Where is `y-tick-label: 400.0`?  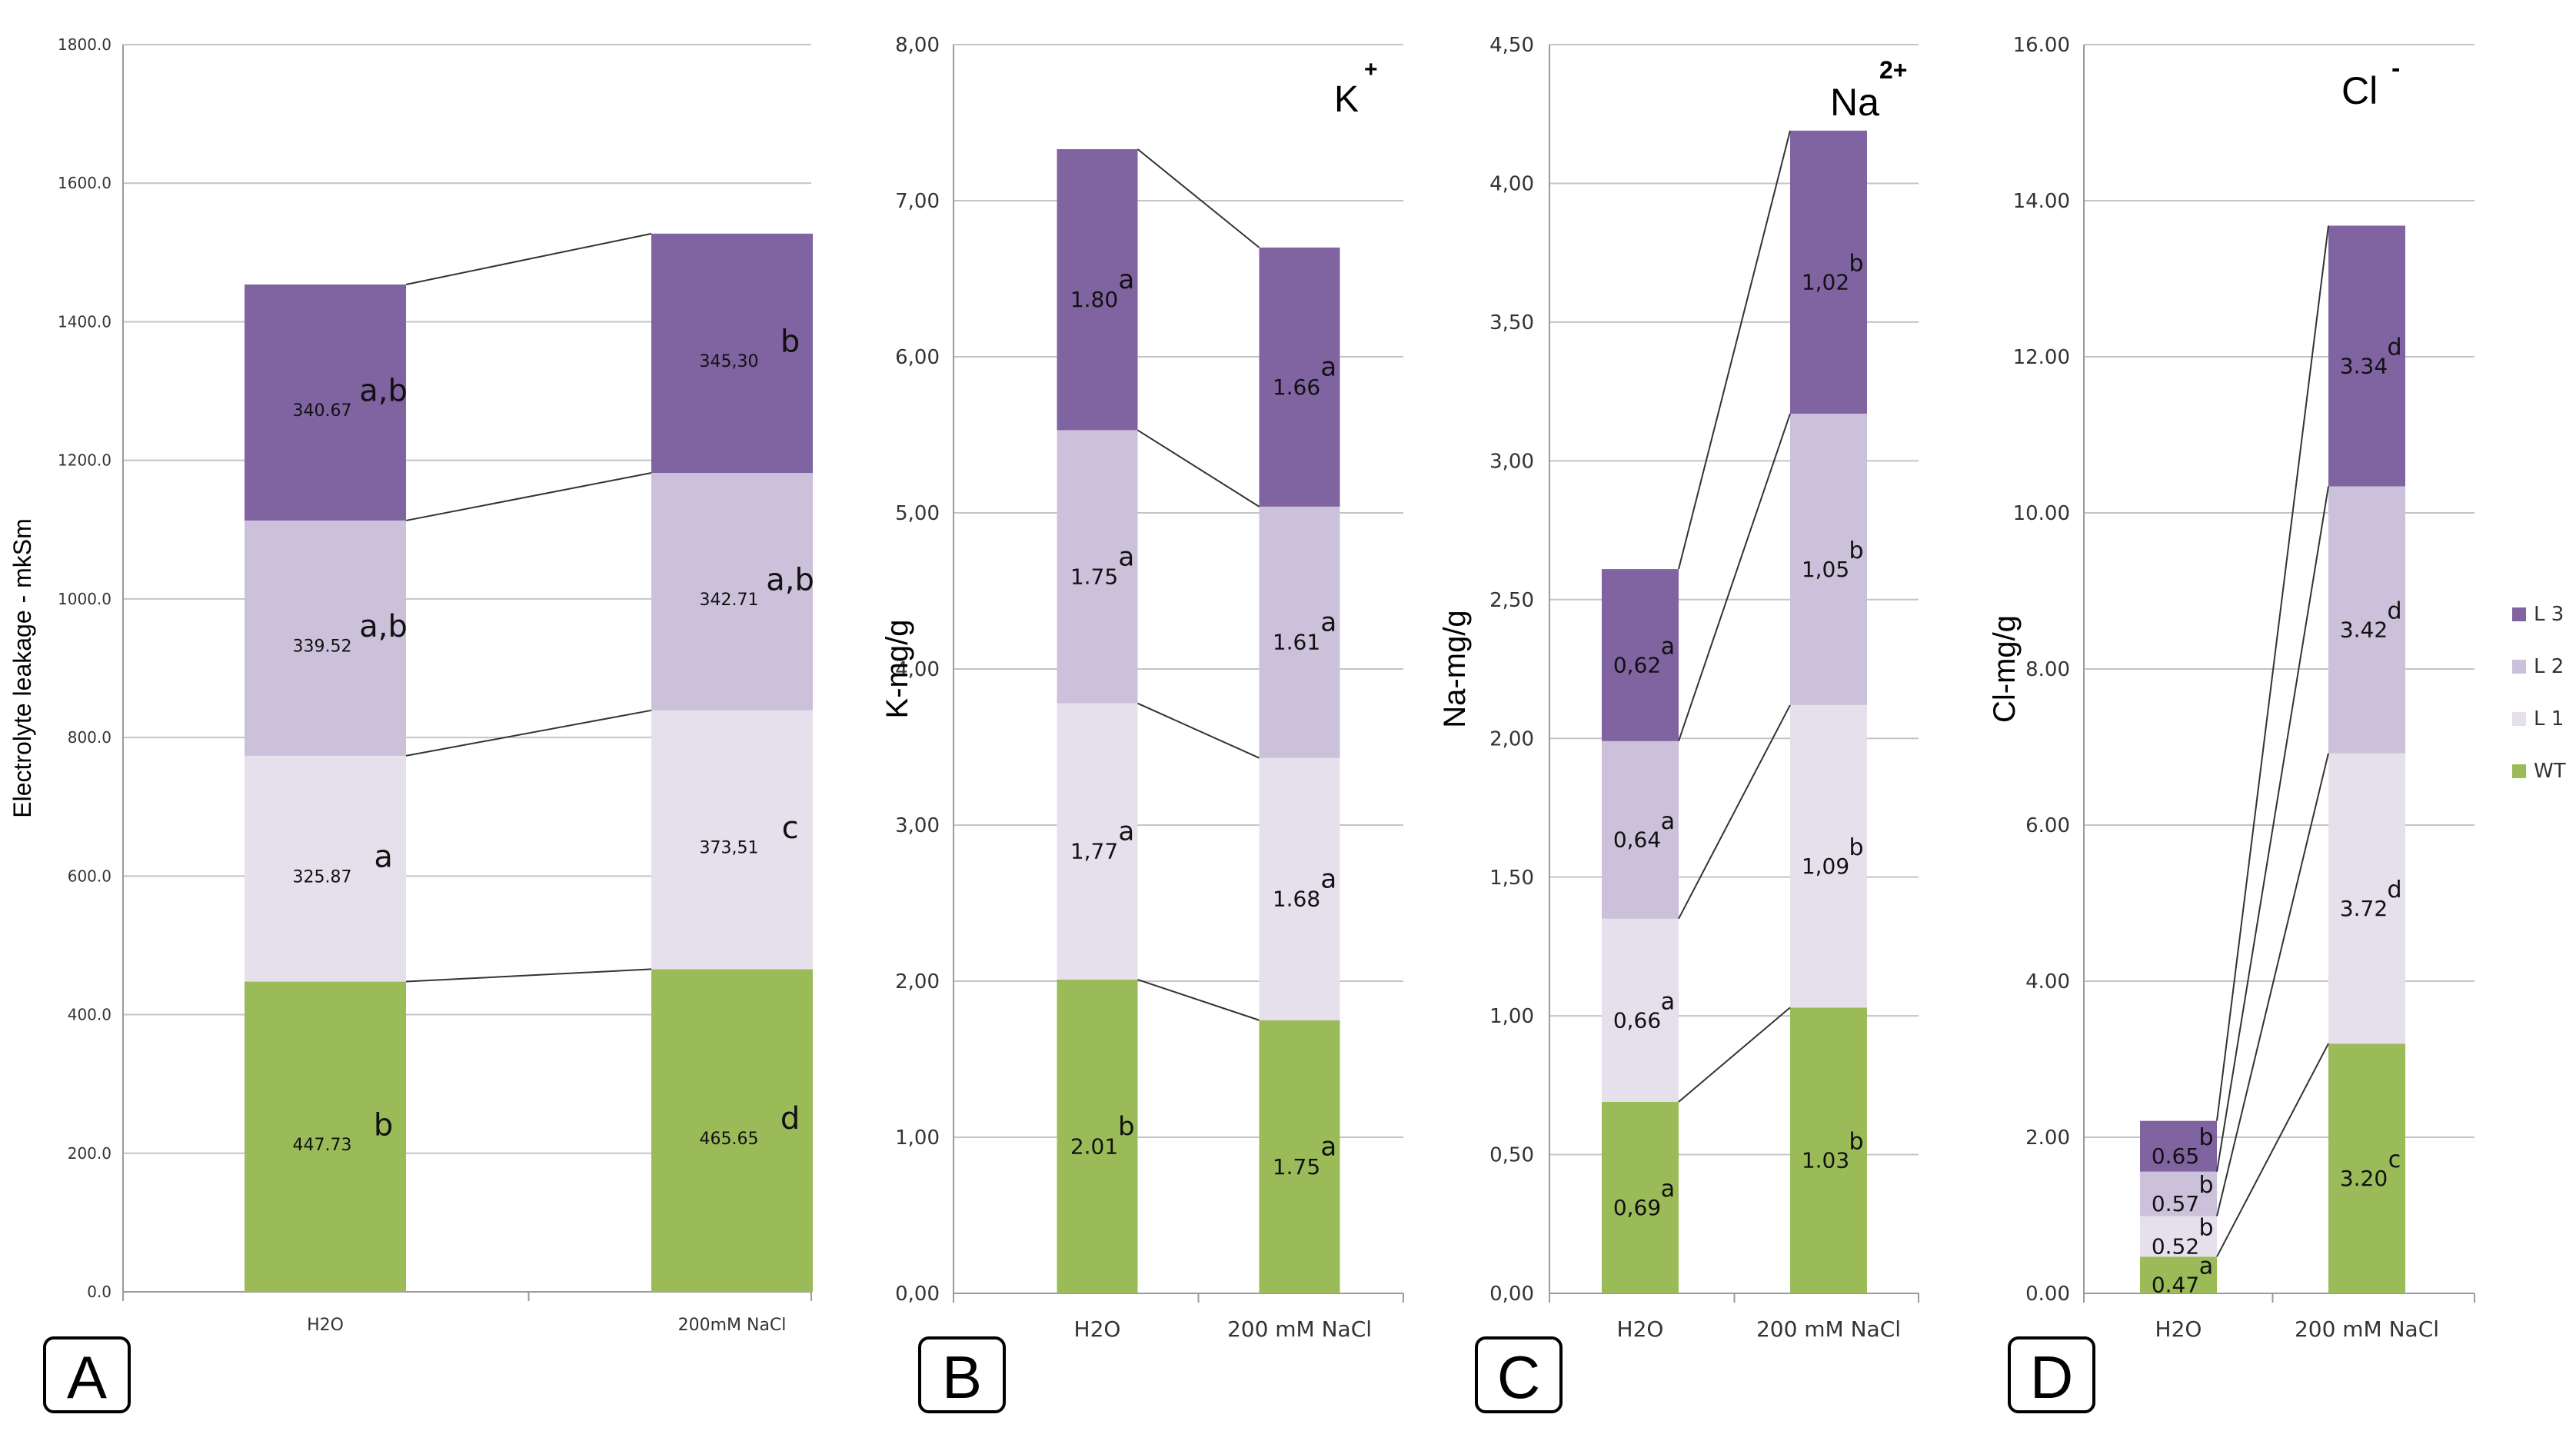 y-tick-label: 400.0 is located at coordinates (89, 1015).